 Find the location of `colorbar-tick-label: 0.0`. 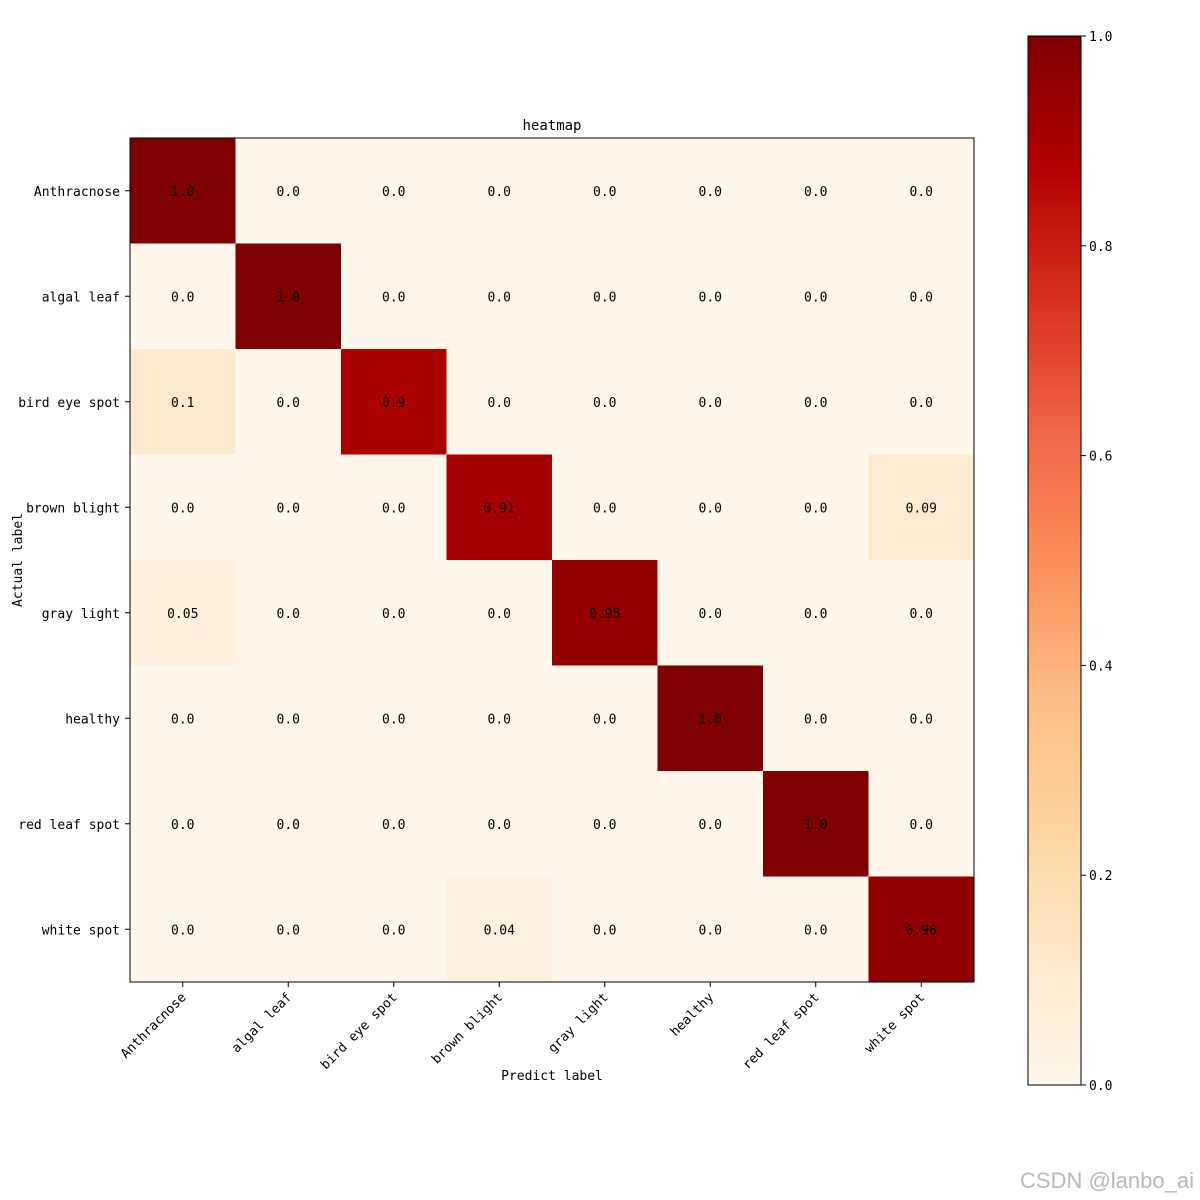

colorbar-tick-label: 0.0 is located at coordinates (1100, 1086).